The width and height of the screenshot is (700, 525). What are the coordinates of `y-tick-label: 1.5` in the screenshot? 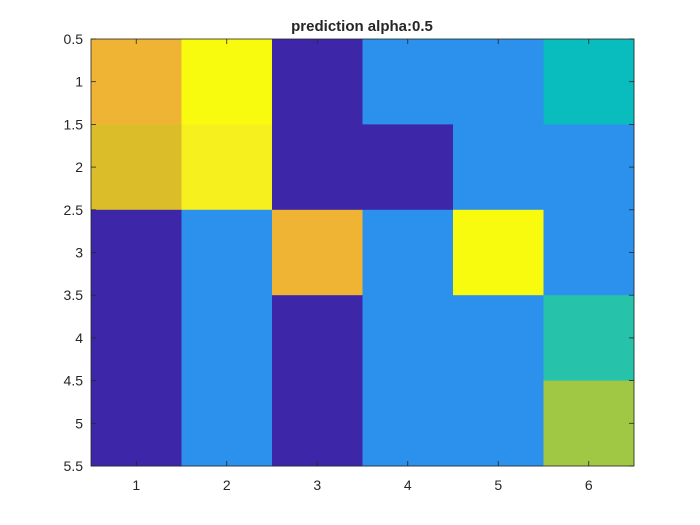 It's located at (74, 124).